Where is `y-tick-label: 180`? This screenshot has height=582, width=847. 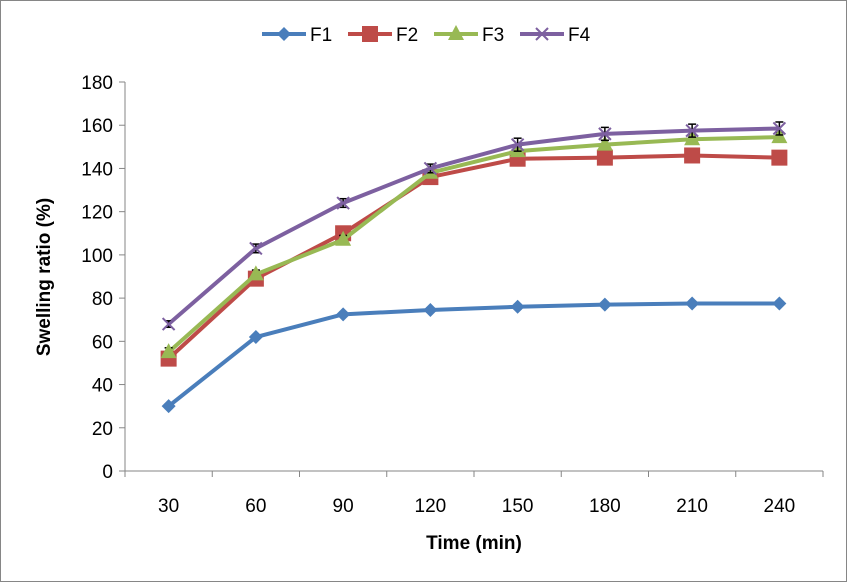 y-tick-label: 180 is located at coordinates (97, 83).